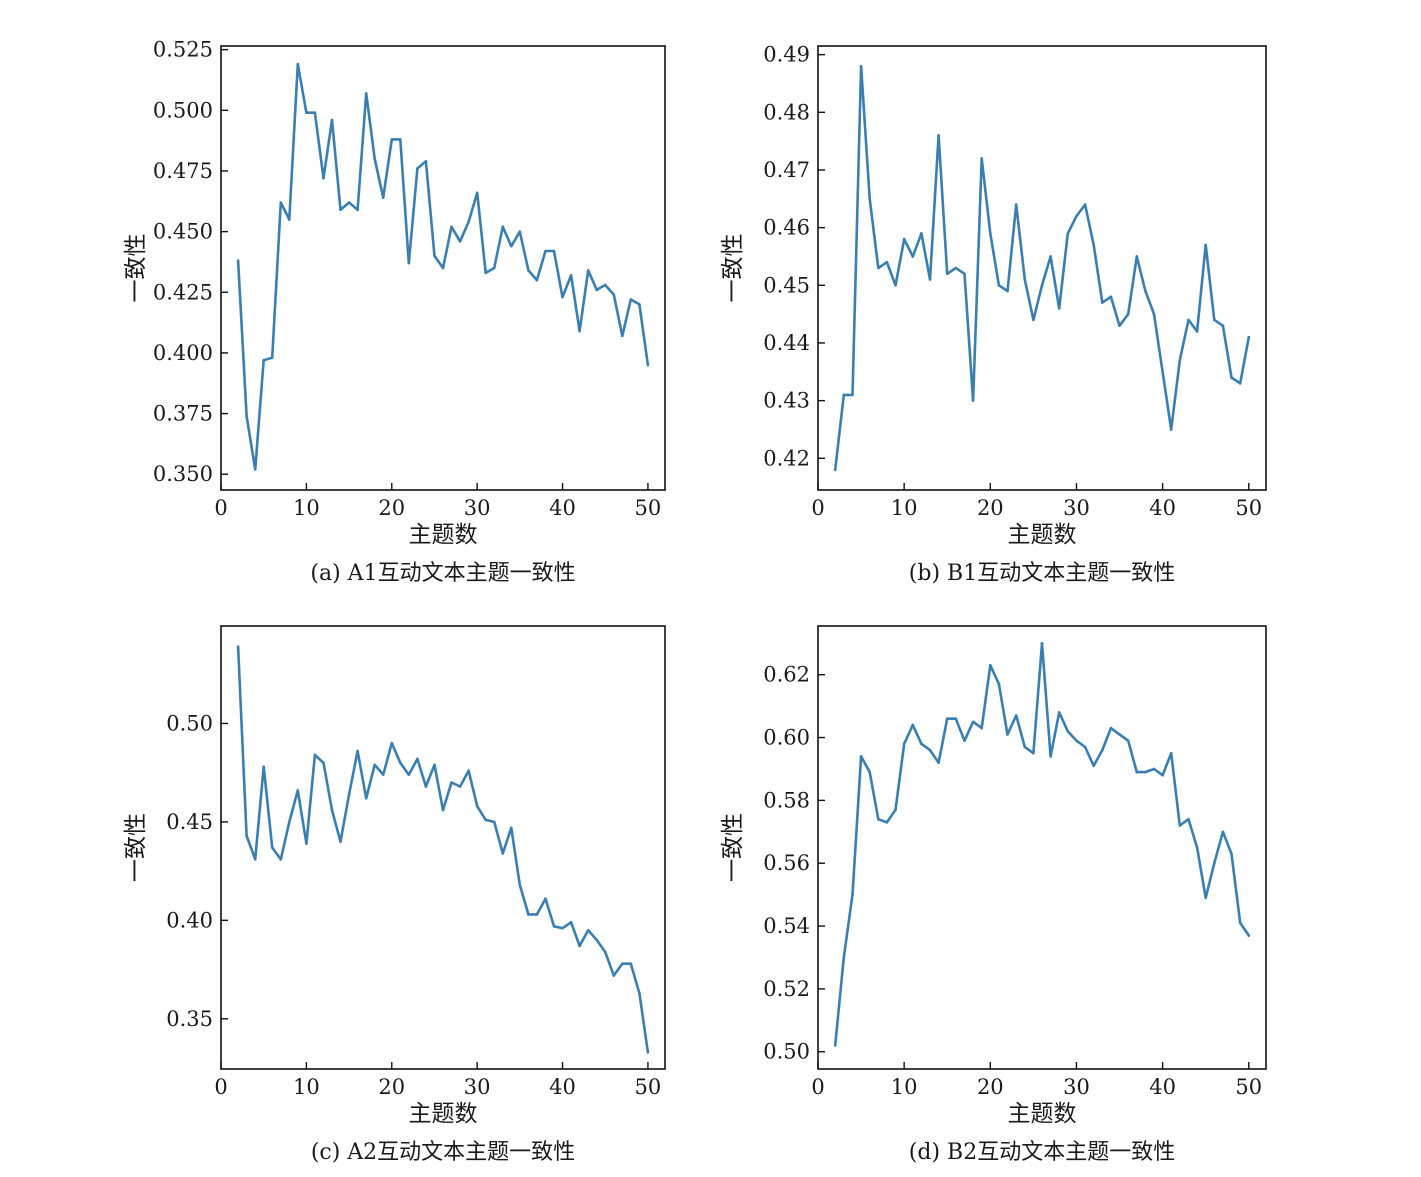  I want to click on panel-caption: (a) A1互动文本主题一致性, so click(442, 573).